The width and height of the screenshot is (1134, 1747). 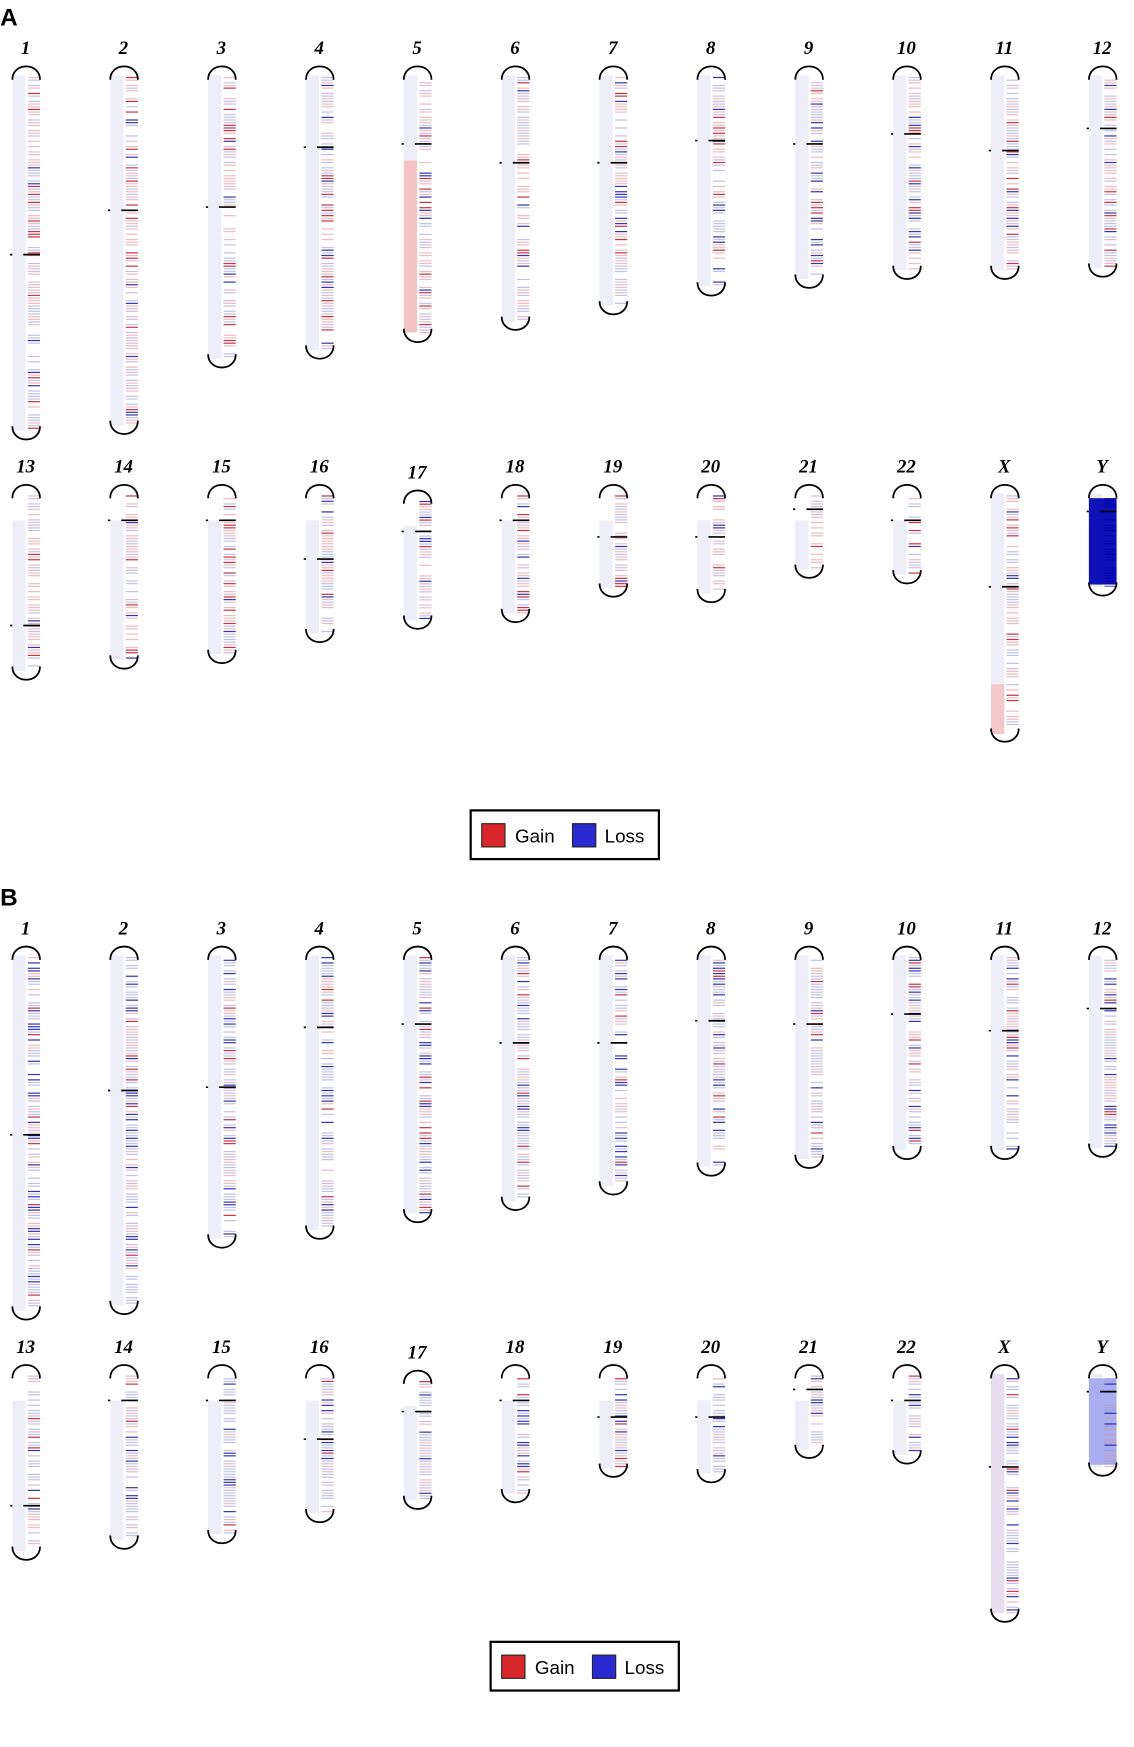 What do you see at coordinates (9, 17) in the screenshot?
I see `panel-label: A` at bounding box center [9, 17].